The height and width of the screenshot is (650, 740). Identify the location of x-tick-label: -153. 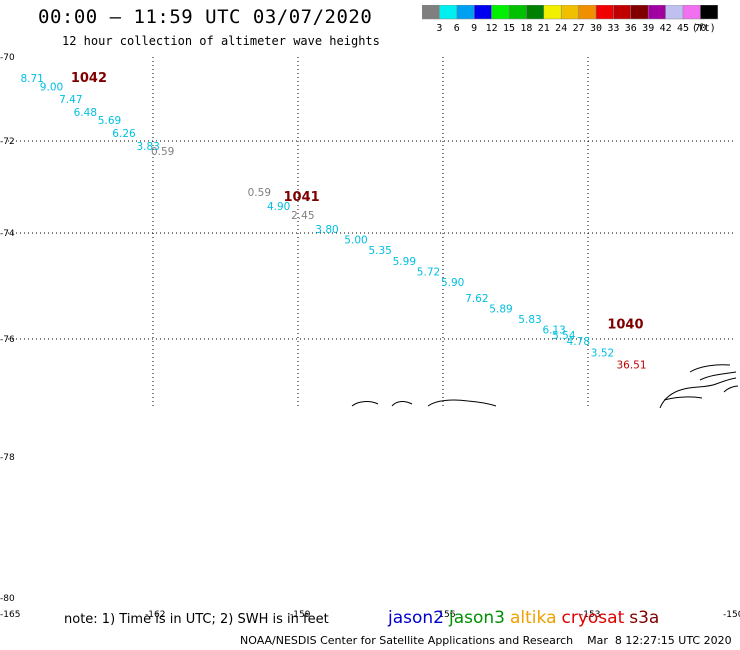
(590, 615).